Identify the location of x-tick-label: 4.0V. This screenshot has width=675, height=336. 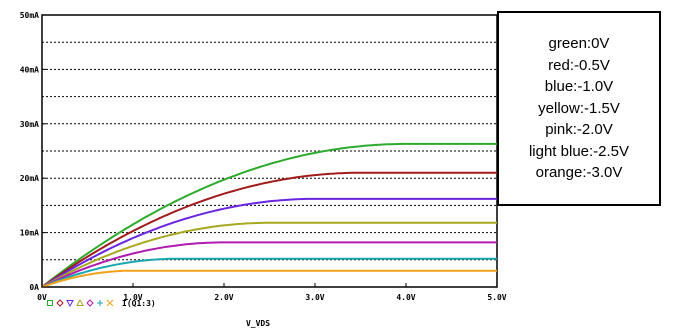
(405, 297).